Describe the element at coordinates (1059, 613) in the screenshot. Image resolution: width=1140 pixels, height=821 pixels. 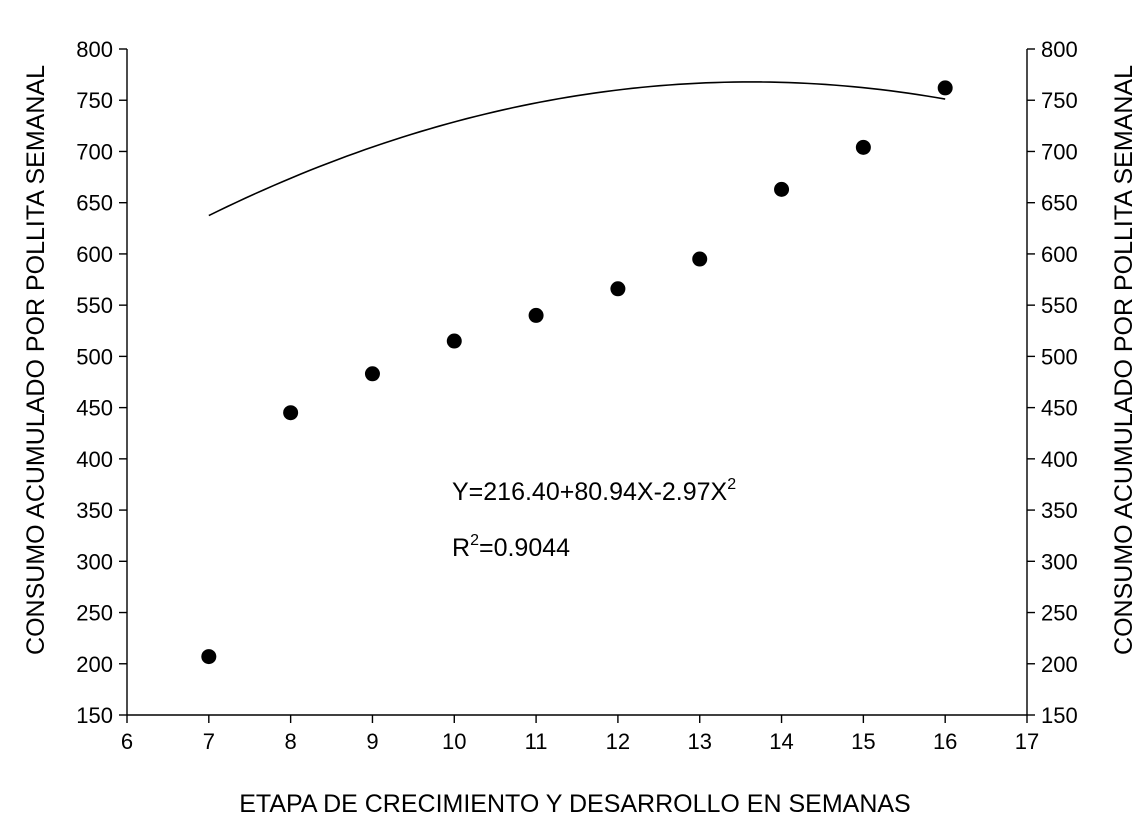
I see `y-tick-label-right: 250` at that location.